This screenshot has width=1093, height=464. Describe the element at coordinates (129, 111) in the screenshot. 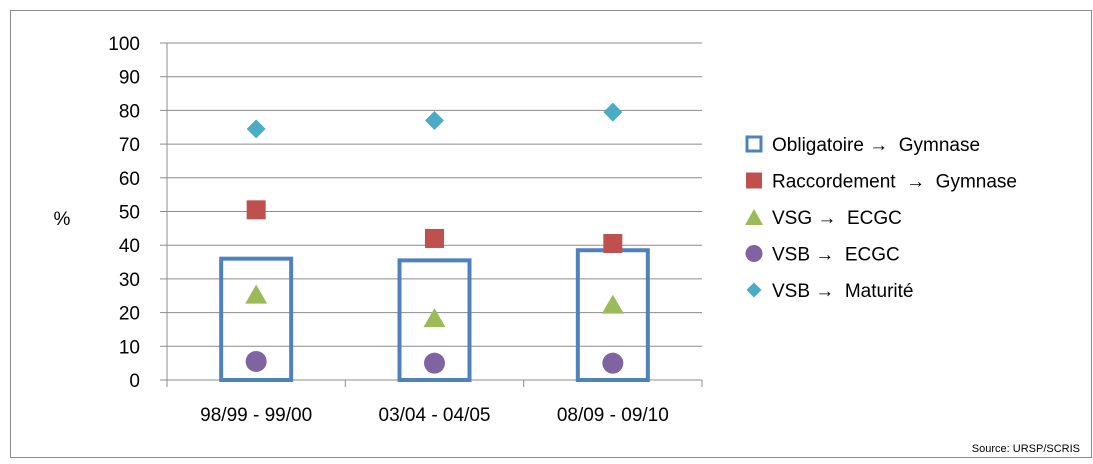

I see `y-tick-label: 80` at that location.